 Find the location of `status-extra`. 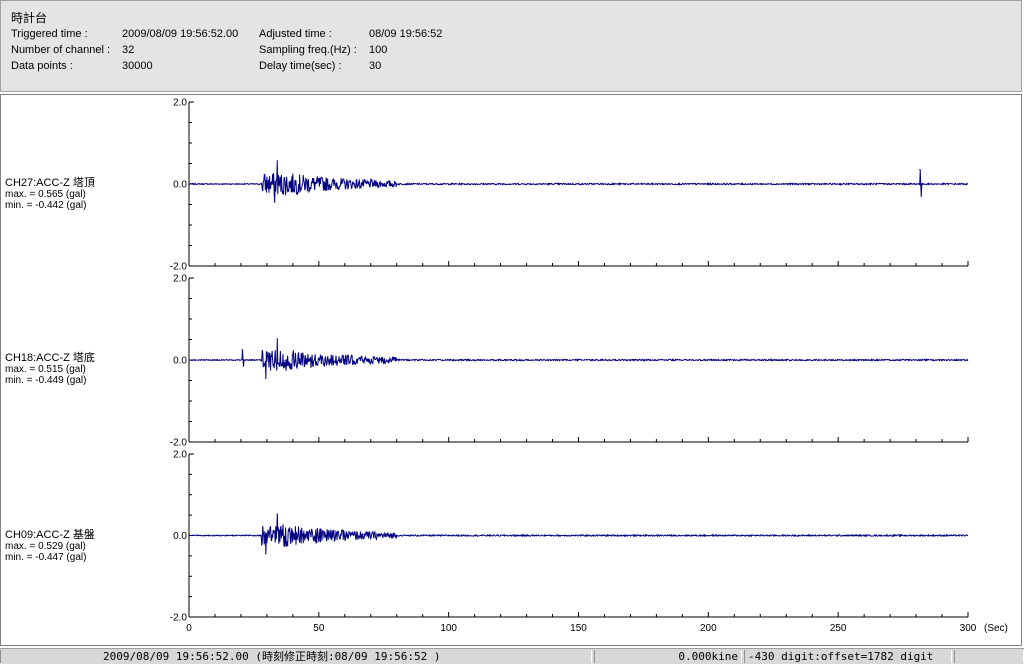

status-extra is located at coordinates (989, 656).